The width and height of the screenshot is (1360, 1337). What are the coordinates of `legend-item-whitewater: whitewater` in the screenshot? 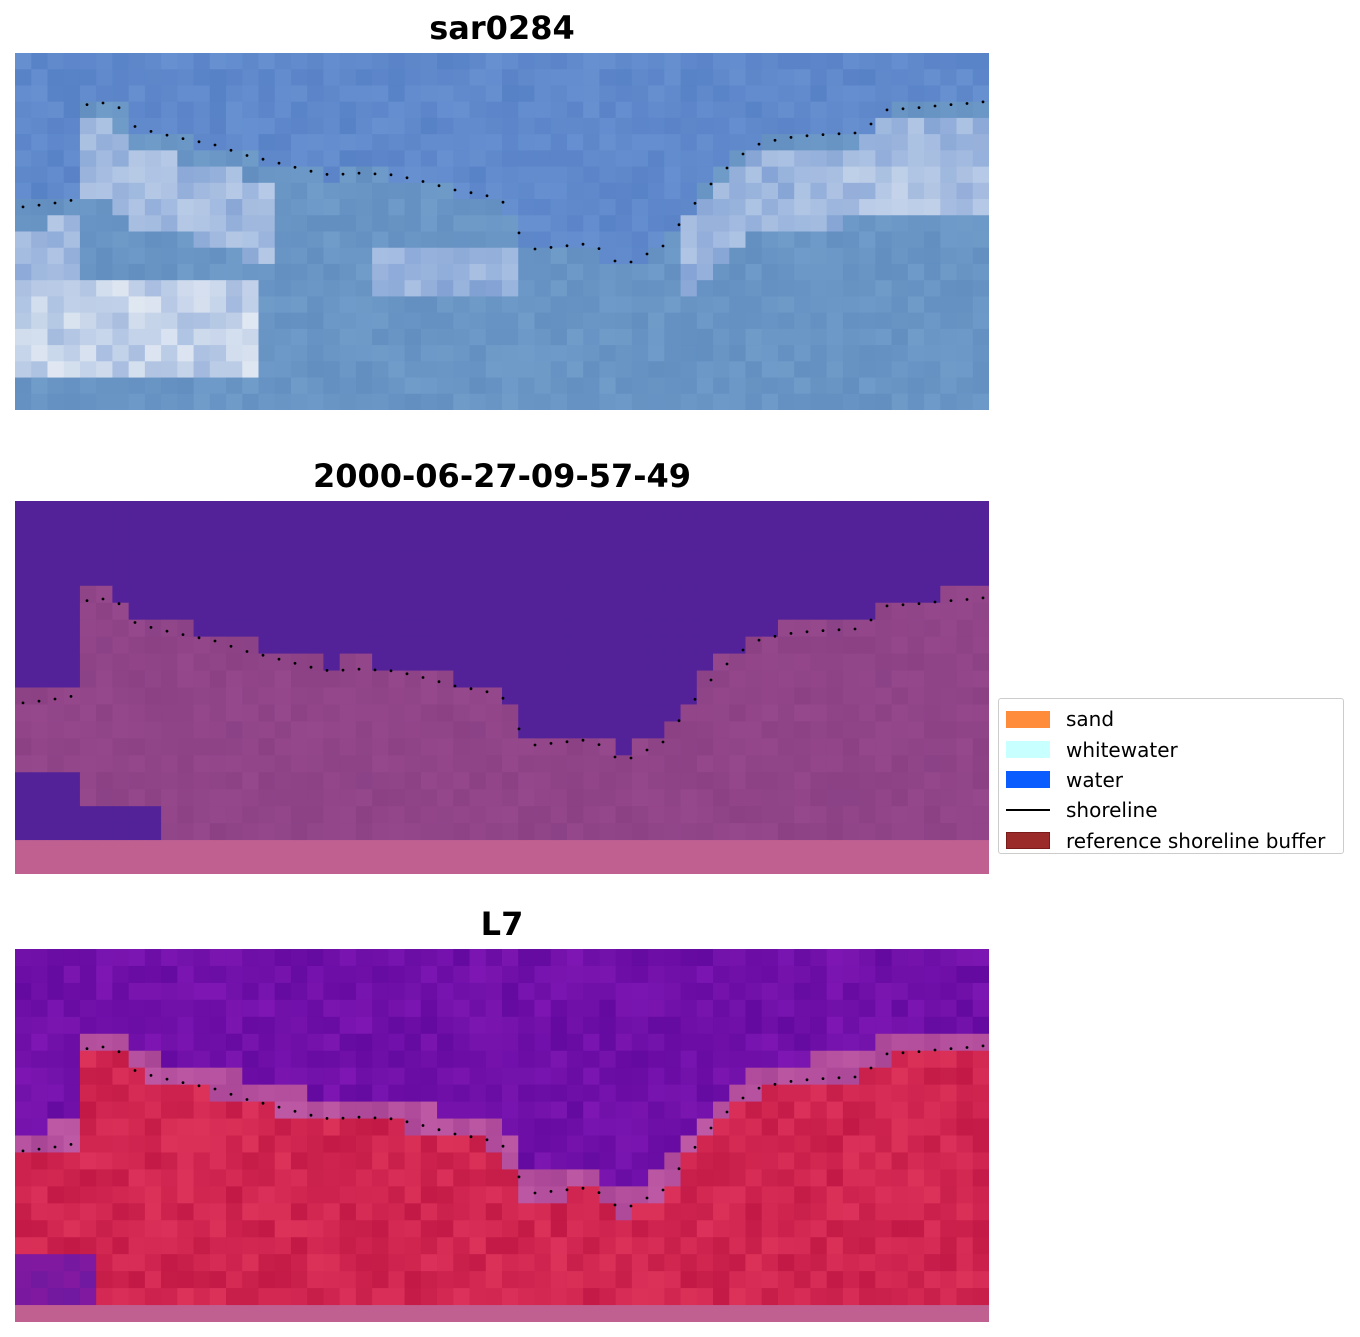 It's located at (1171, 749).